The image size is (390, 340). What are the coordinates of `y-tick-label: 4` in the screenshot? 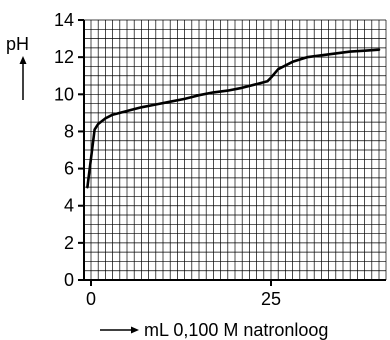 It's located at (69, 206).